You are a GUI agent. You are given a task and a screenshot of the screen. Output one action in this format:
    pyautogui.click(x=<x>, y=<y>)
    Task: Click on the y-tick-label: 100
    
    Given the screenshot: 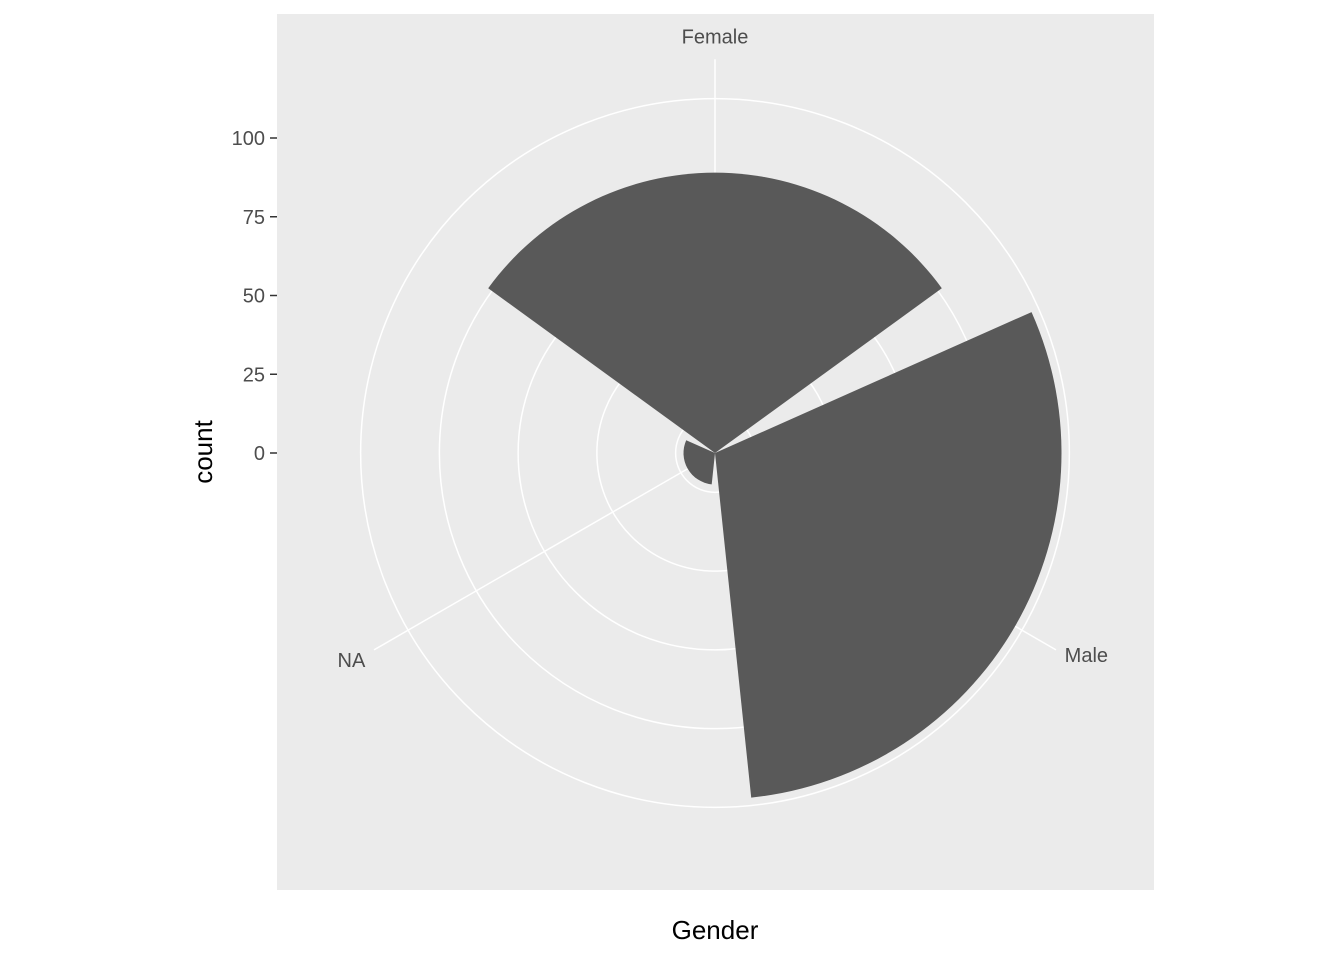 What is the action you would take?
    pyautogui.click(x=248, y=139)
    